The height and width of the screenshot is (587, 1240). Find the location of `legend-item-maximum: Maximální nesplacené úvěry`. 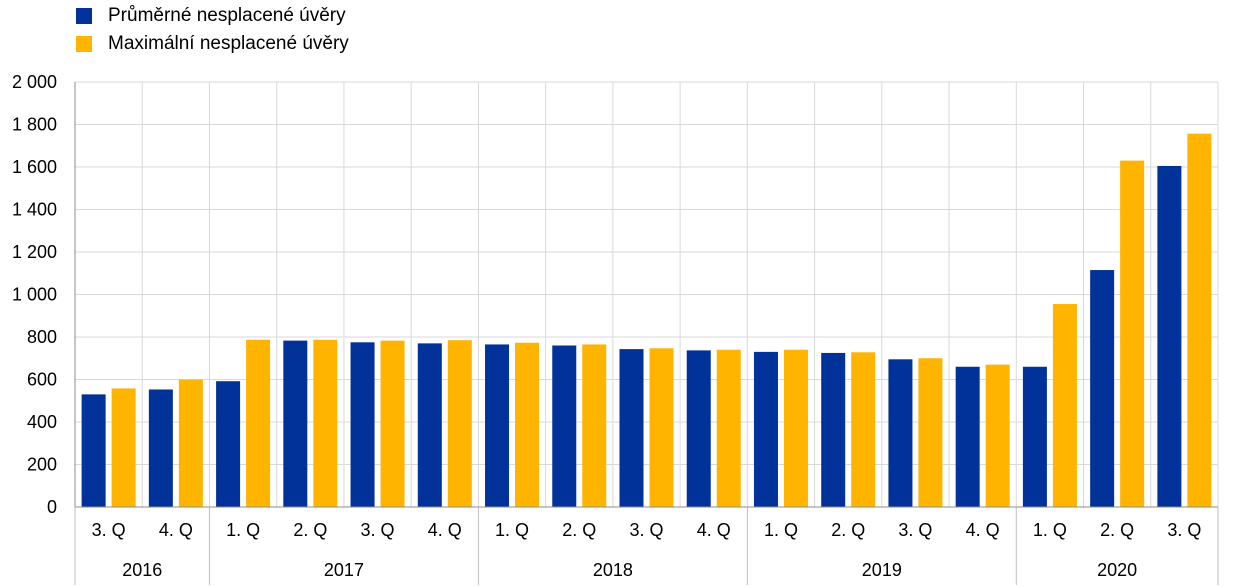

legend-item-maximum: Maximální nesplacené úvěry is located at coordinates (212, 44).